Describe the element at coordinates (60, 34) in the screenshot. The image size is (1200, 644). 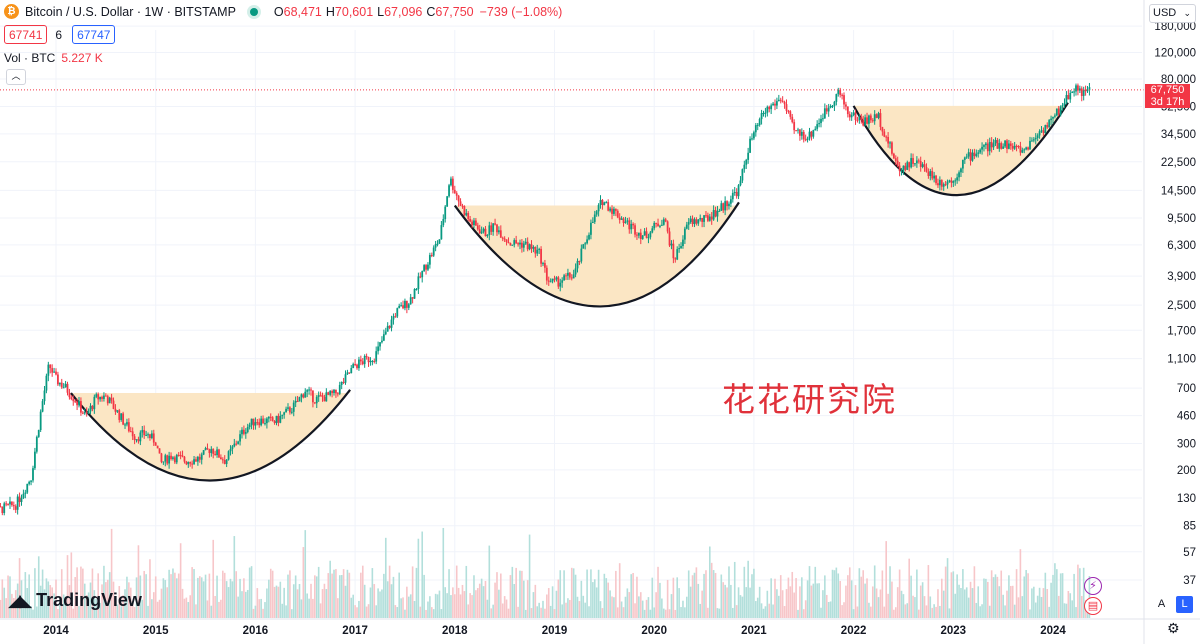
I see `legend-orders: 67741 6 67747` at that location.